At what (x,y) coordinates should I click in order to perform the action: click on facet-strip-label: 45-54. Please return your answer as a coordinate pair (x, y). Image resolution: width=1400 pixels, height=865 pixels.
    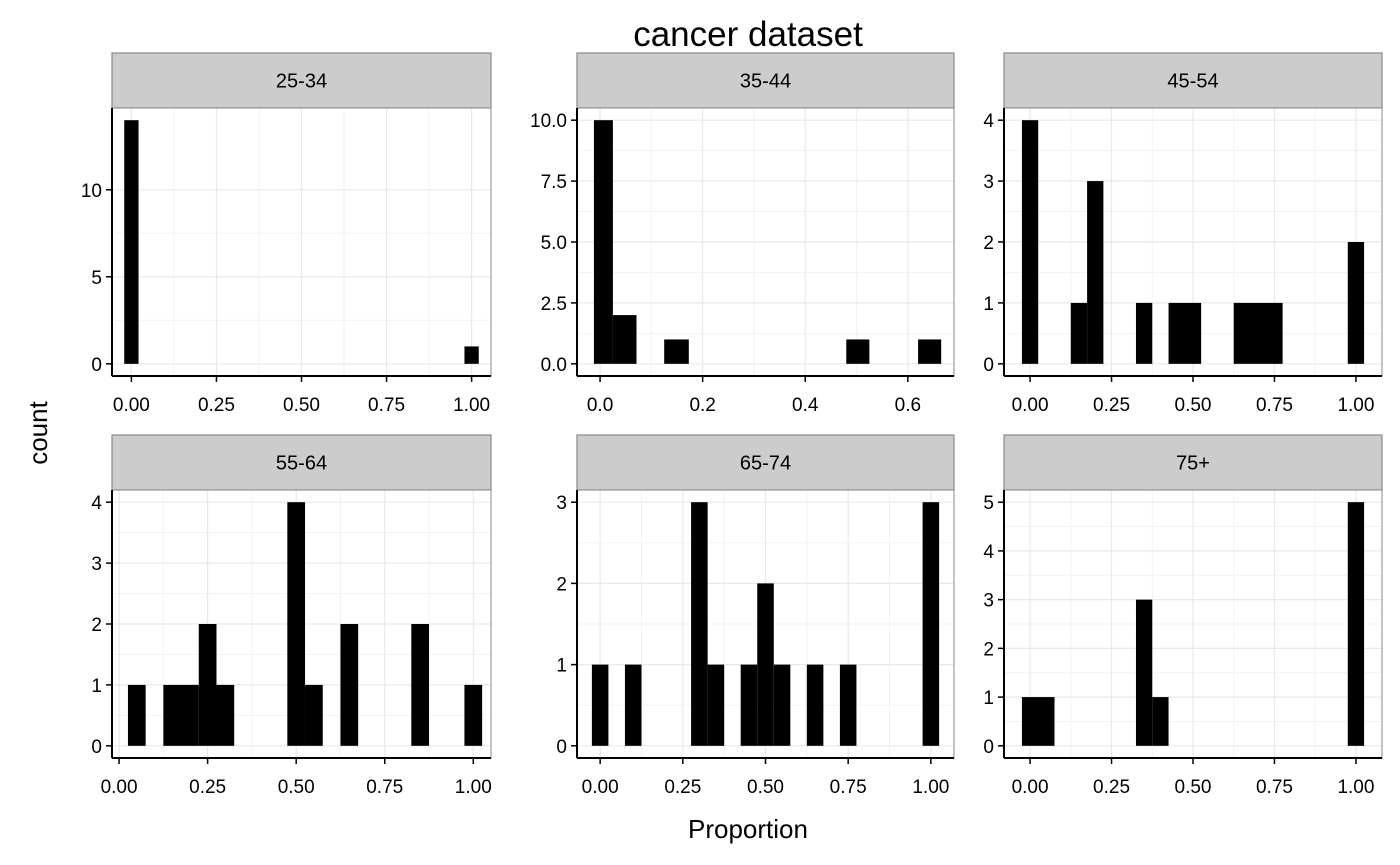
    Looking at the image, I should click on (1192, 82).